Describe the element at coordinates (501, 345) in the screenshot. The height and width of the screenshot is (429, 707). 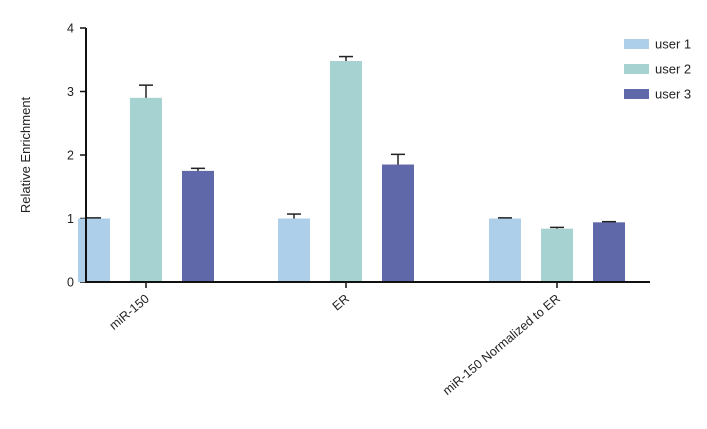
I see `x-tick-label: miR-150 Normalized to ER` at that location.